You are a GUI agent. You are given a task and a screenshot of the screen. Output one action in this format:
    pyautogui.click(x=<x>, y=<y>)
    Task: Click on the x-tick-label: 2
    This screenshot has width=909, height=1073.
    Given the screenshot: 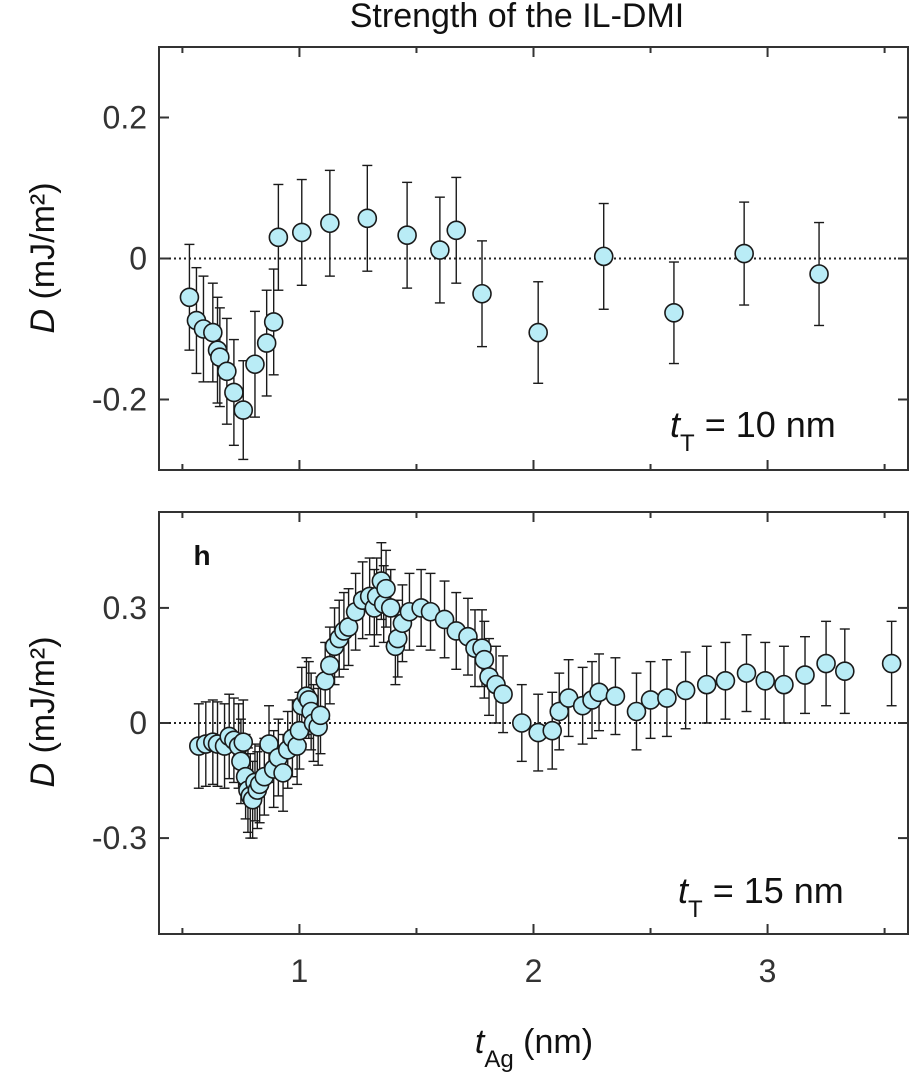 What is the action you would take?
    pyautogui.click(x=534, y=971)
    